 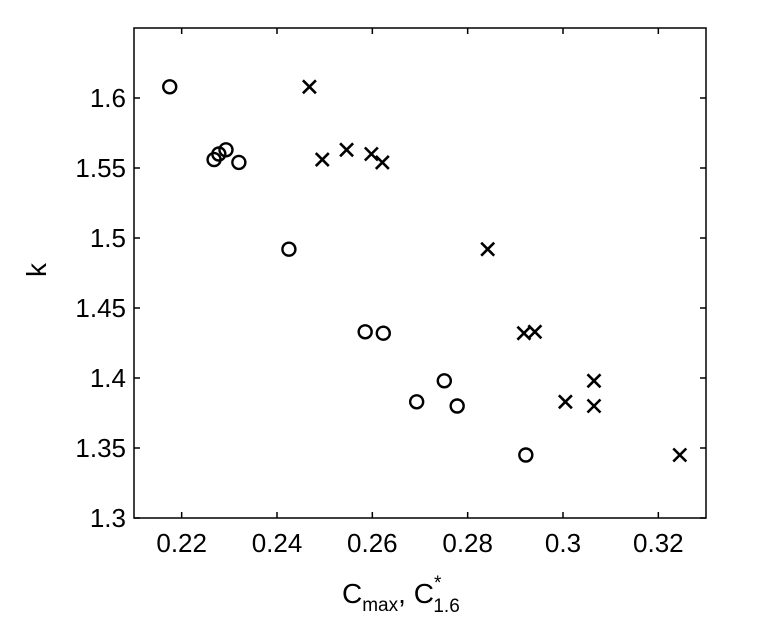 I want to click on x-axis-label-sep: ,, so click(x=406, y=593).